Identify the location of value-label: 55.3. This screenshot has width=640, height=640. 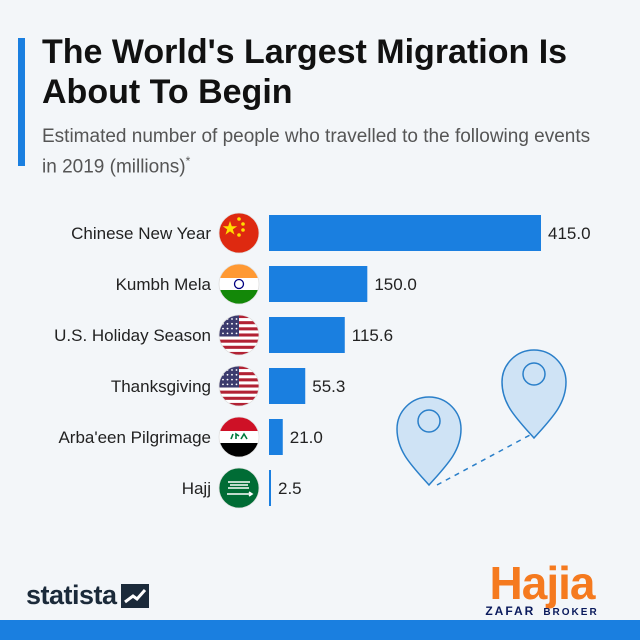
(328, 386).